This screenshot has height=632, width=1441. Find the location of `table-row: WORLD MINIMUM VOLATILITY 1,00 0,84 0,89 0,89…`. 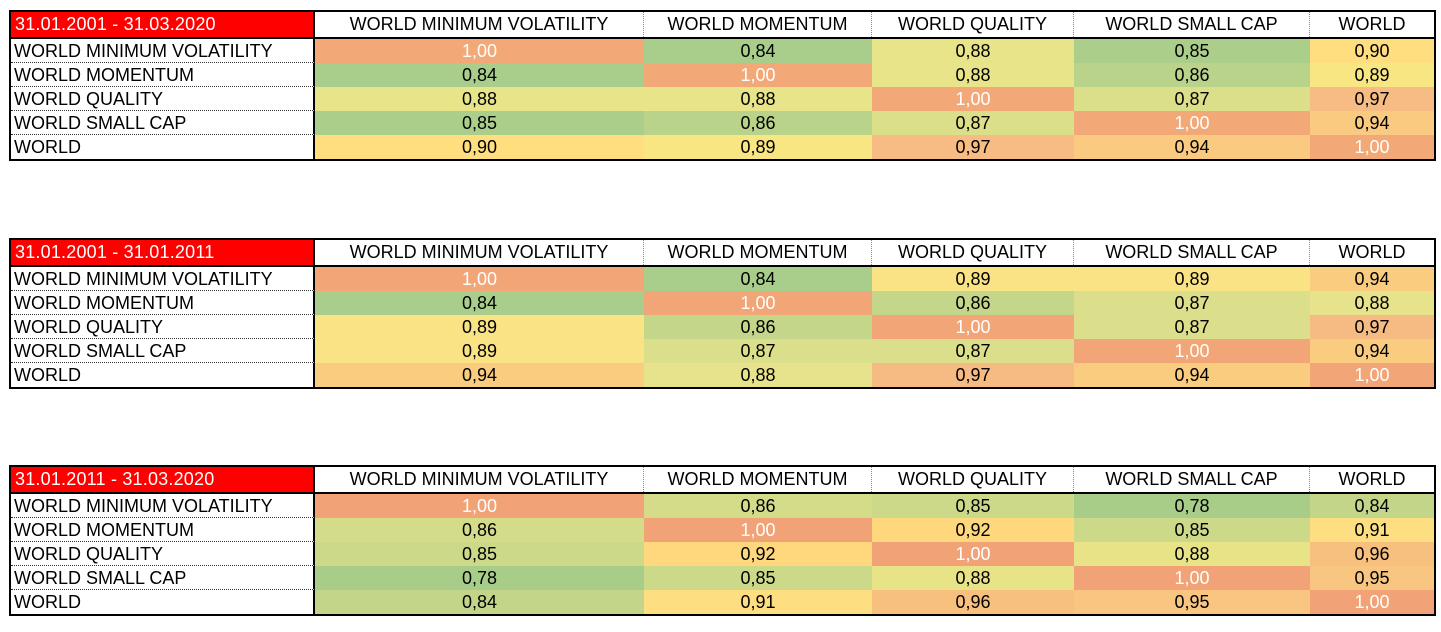

table-row: WORLD MINIMUM VOLATILITY 1,00 0,84 0,89 0,89… is located at coordinates (722, 279).